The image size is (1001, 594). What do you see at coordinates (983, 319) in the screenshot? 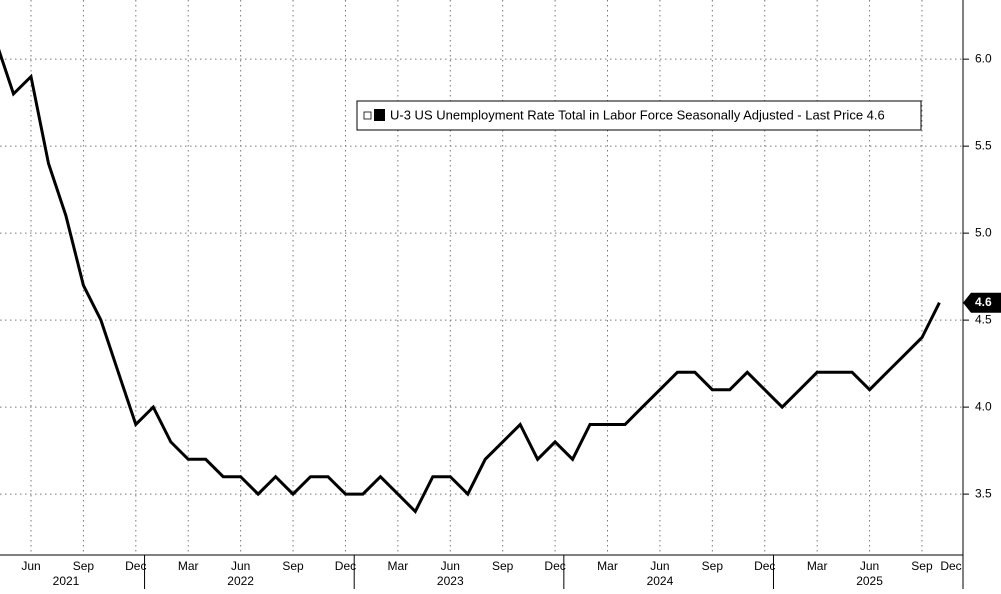
I see `y-tick-label: 4.5` at bounding box center [983, 319].